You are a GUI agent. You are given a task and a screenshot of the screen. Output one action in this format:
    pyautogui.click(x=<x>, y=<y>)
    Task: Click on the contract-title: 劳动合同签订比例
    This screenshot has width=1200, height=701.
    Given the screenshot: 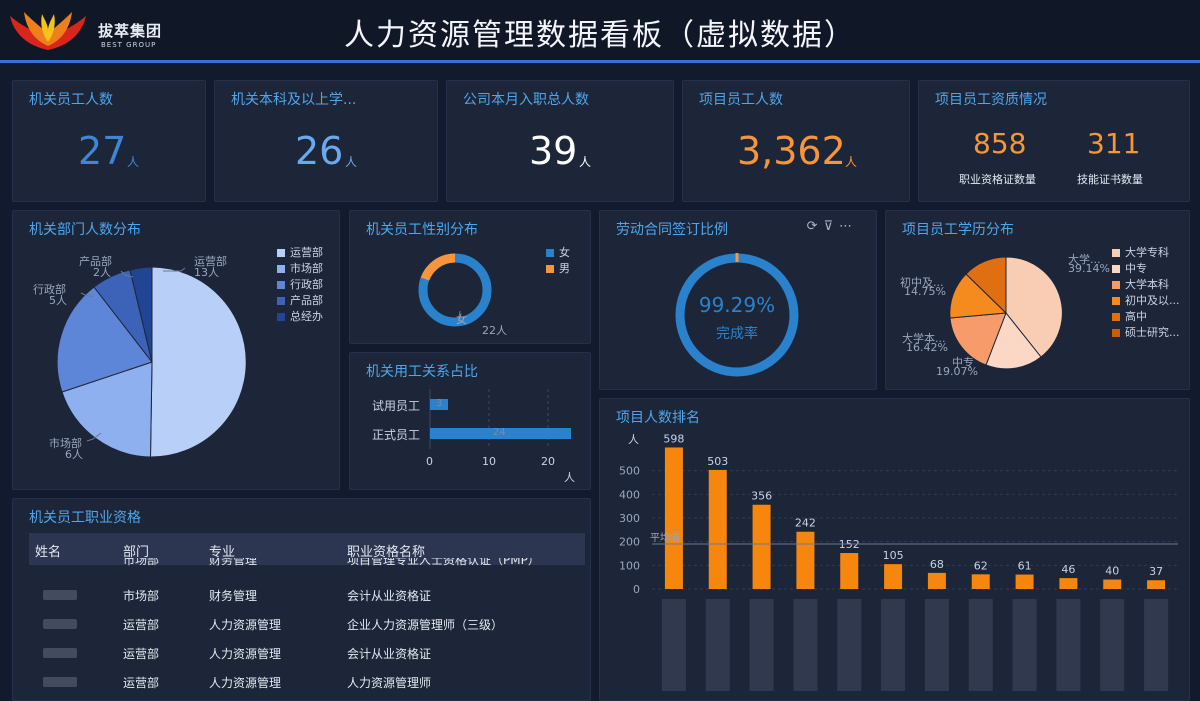 What is the action you would take?
    pyautogui.click(x=672, y=230)
    